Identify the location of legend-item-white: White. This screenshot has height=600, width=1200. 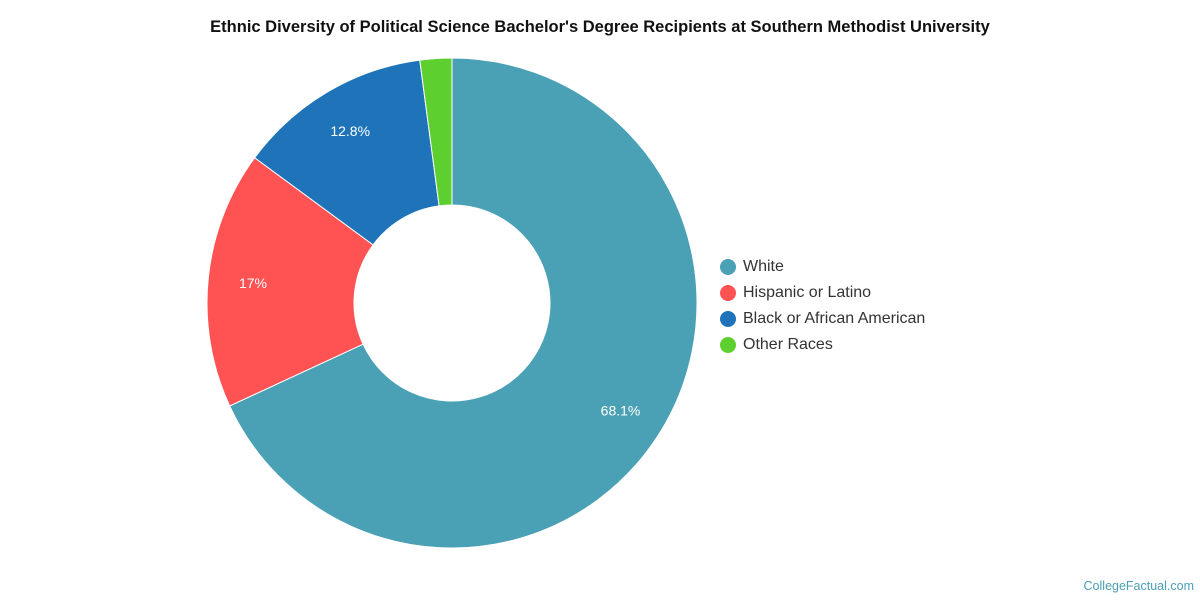
(822, 267).